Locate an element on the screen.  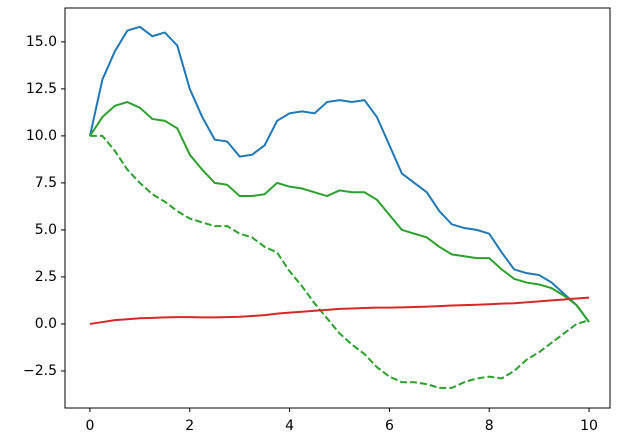
y-tick-label: 12.5 is located at coordinates (41, 89).